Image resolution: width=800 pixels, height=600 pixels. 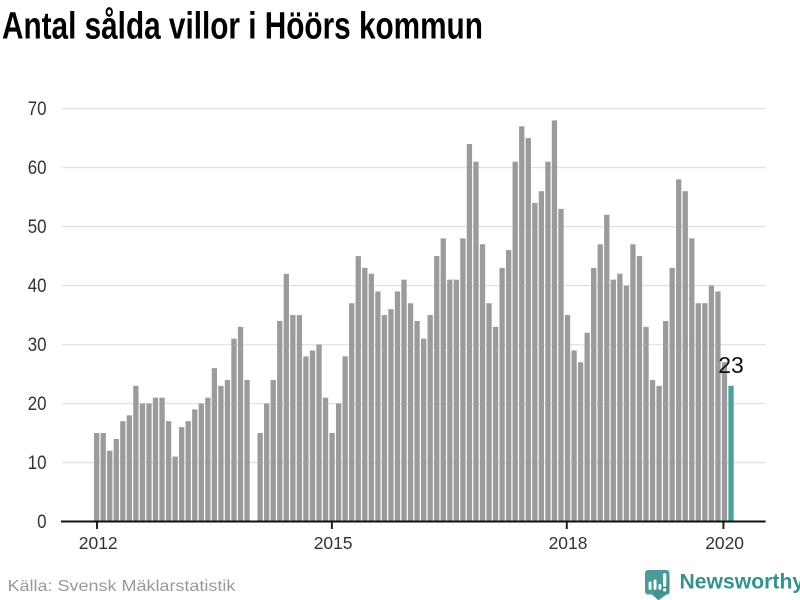 I want to click on svg-text: 20, so click(x=37, y=403).